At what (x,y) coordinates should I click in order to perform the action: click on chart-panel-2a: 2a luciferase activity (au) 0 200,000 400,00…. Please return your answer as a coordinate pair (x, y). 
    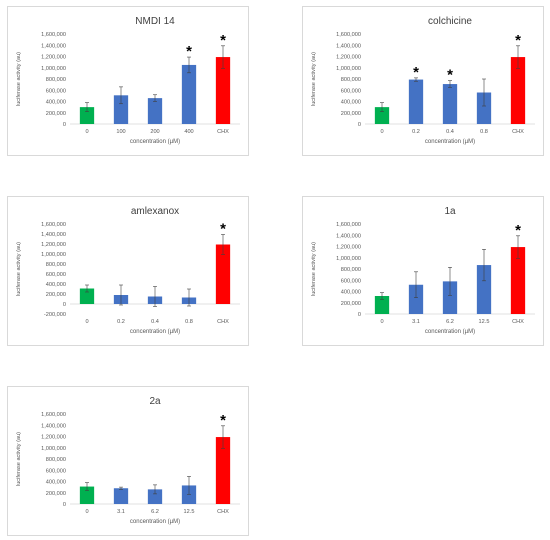
    Looking at the image, I should click on (128, 461).